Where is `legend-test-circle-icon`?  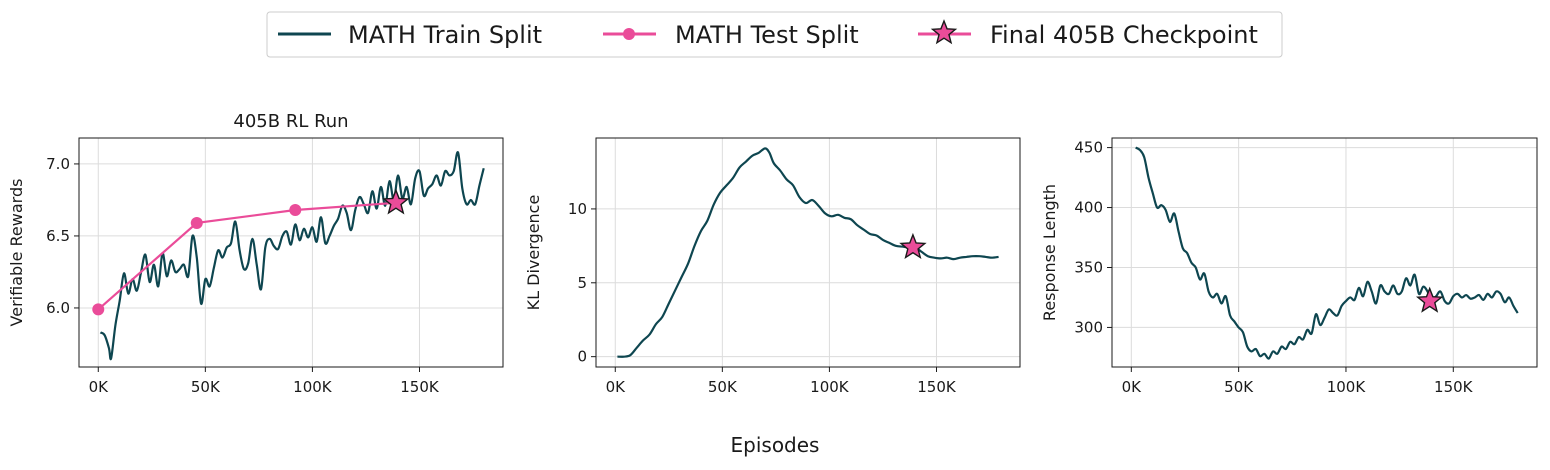
legend-test-circle-icon is located at coordinates (629, 34).